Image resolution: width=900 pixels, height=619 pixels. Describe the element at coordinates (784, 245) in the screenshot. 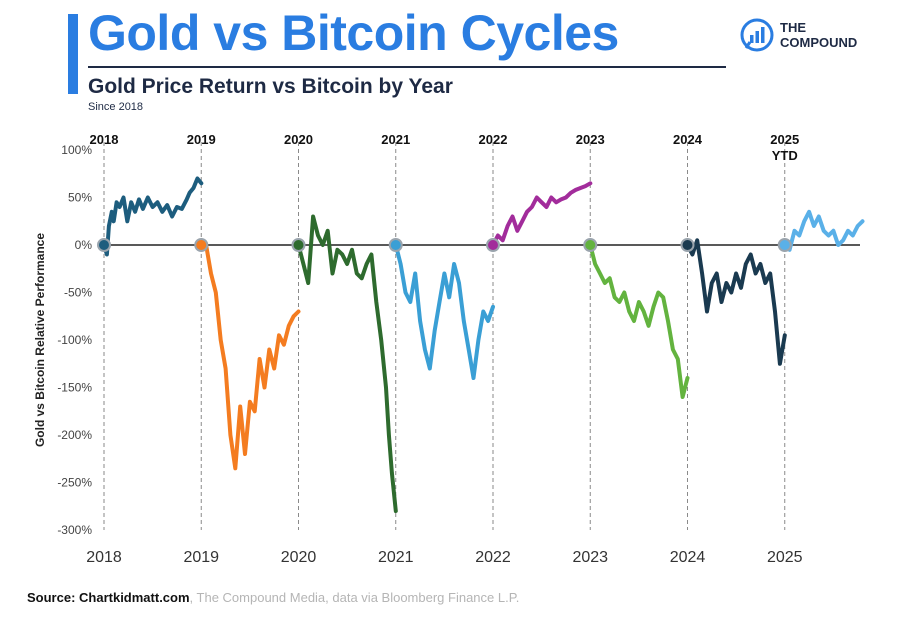

I see `start-marker-2025` at that location.